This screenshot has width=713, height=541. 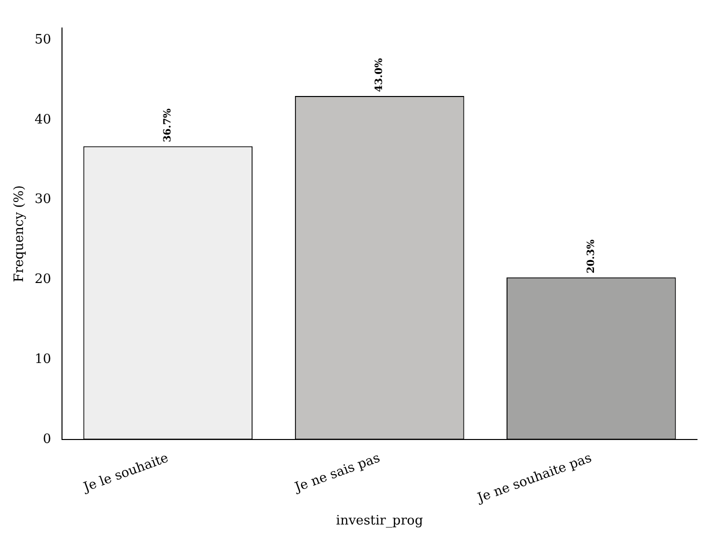 I want to click on y-tick-label: 0, so click(x=47, y=440).